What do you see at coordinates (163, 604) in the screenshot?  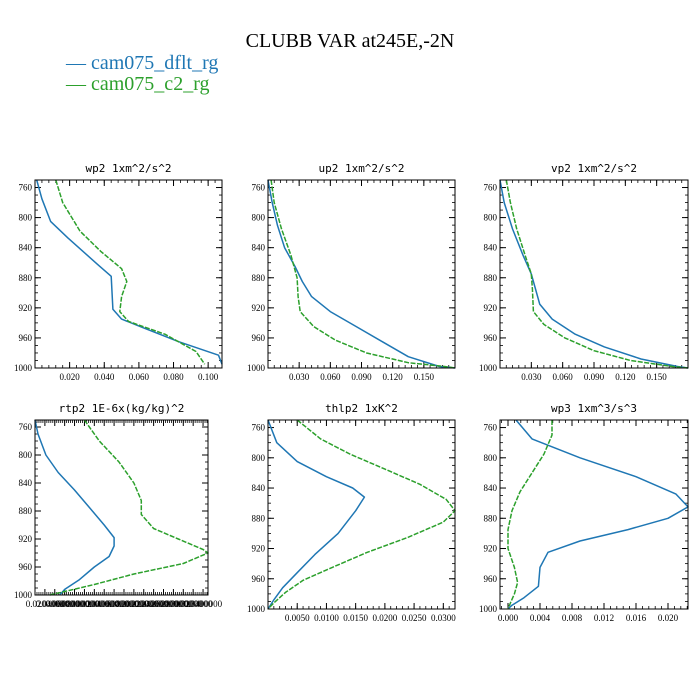 I see `x-tick-label: 0.2600000` at bounding box center [163, 604].